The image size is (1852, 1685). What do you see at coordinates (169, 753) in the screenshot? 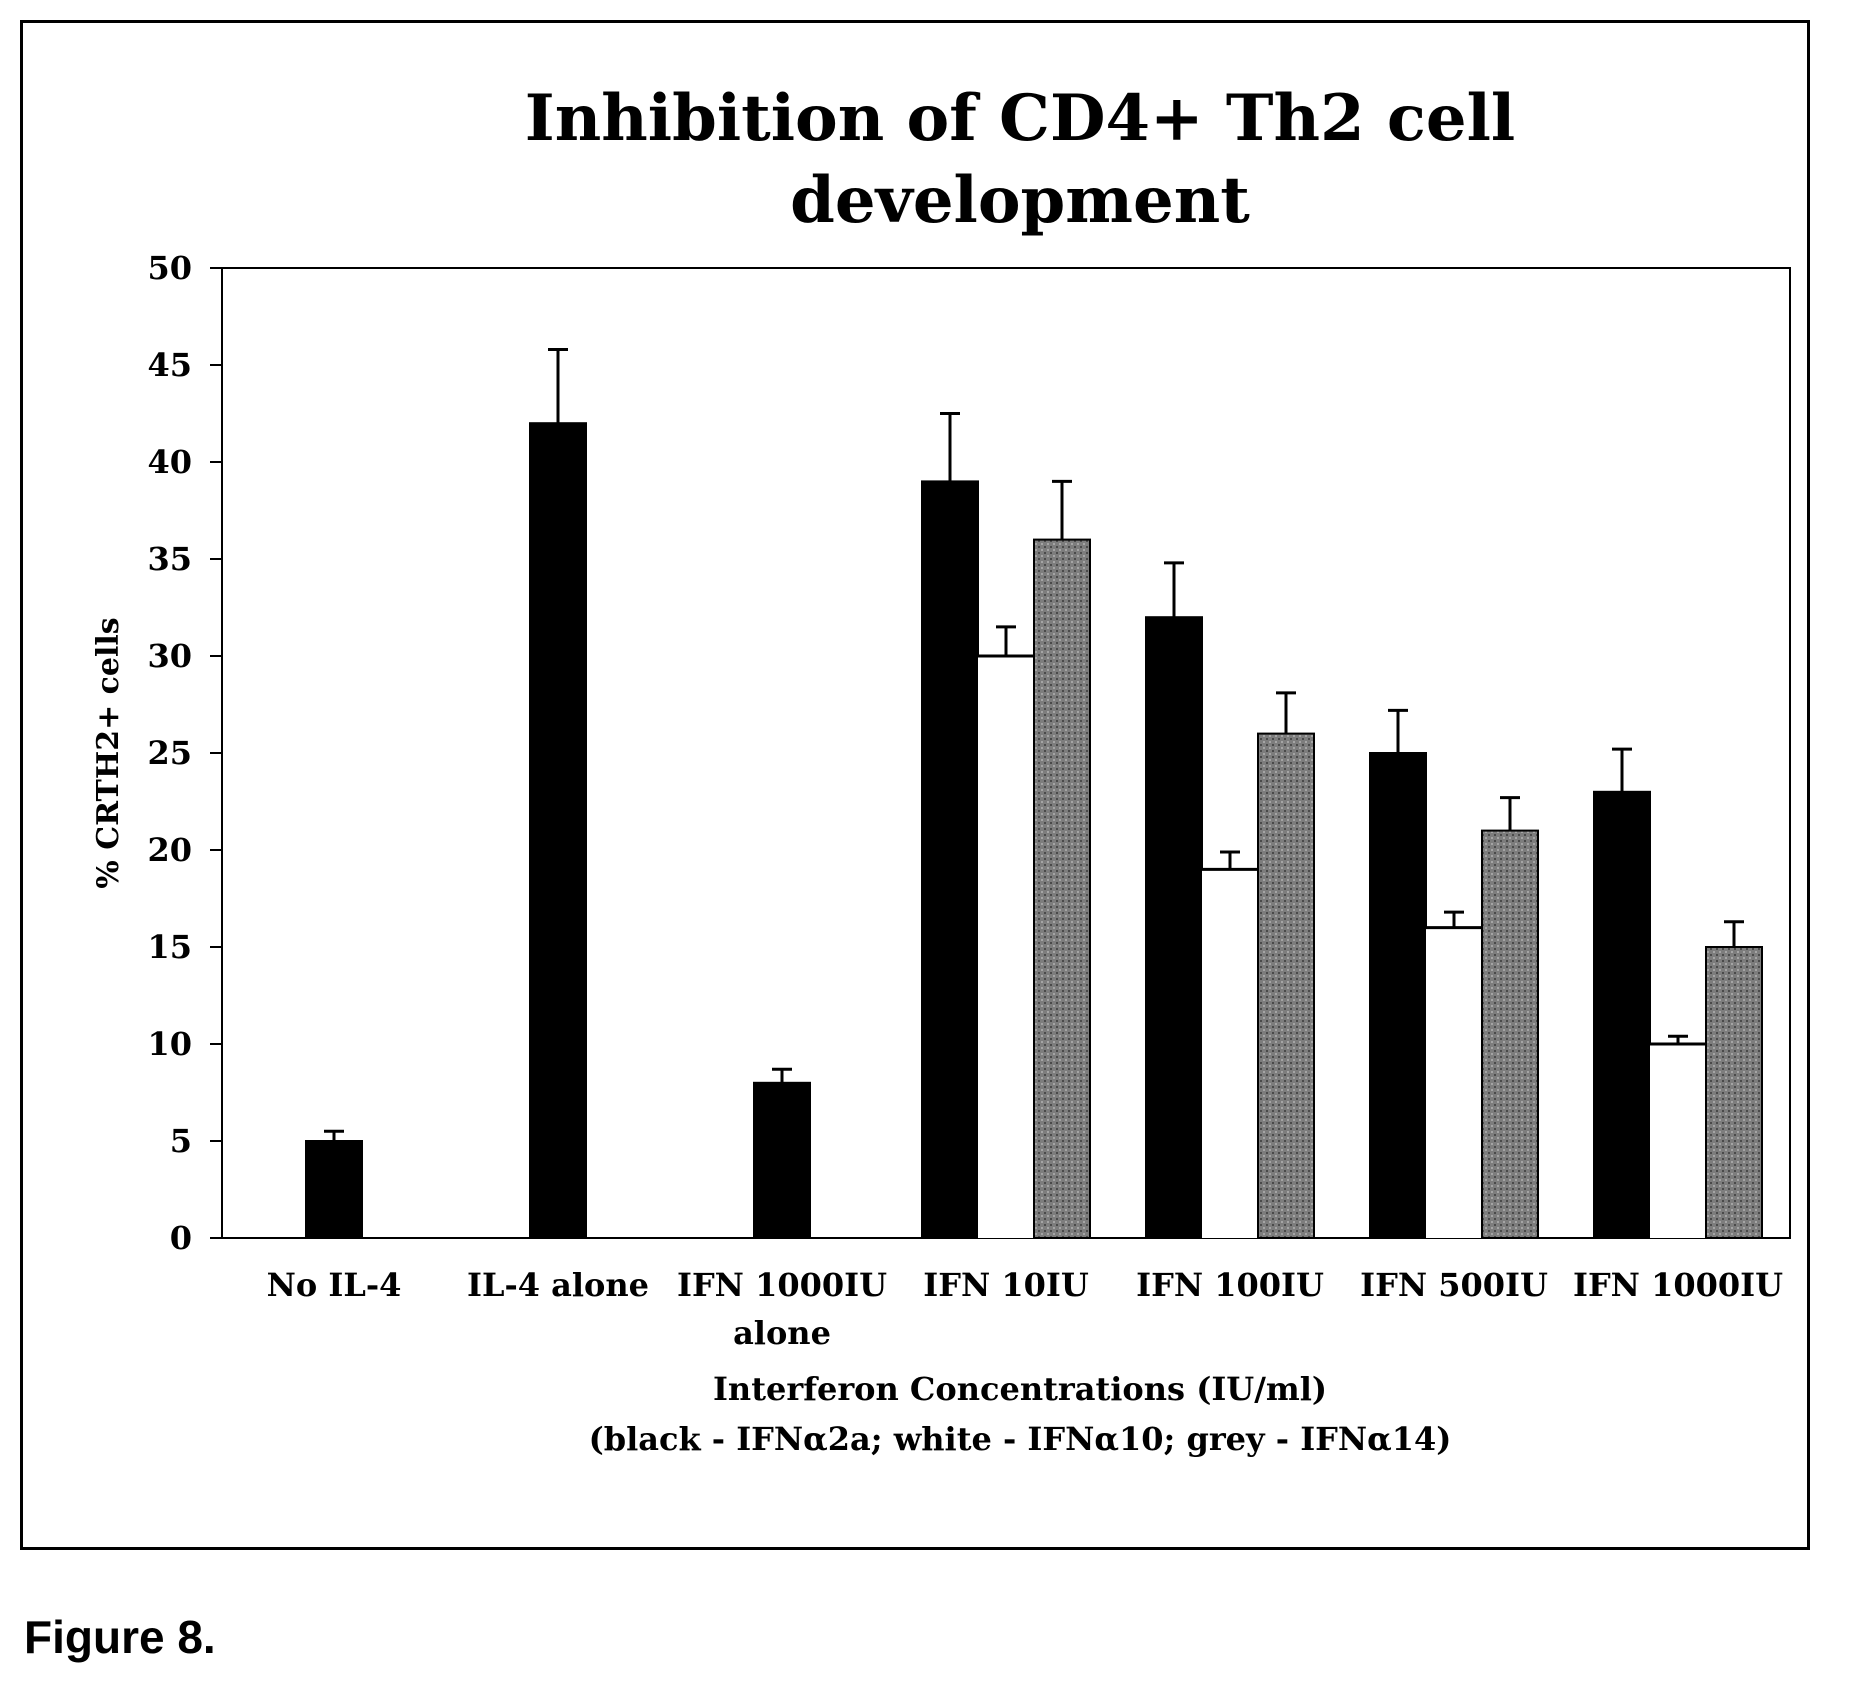
I see `y-tick-label: 25` at bounding box center [169, 753].